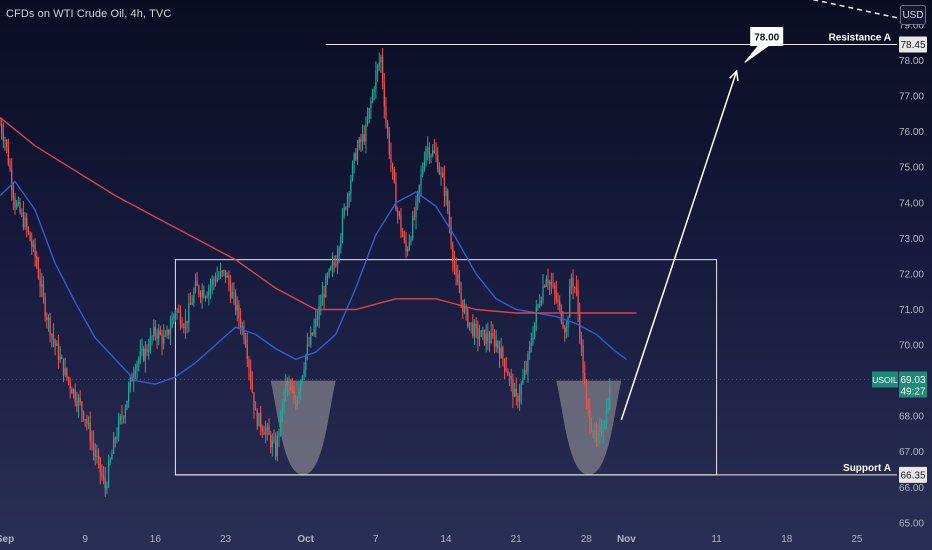  What do you see at coordinates (764, 44) in the screenshot?
I see `target-callout: 78.00` at bounding box center [764, 44].